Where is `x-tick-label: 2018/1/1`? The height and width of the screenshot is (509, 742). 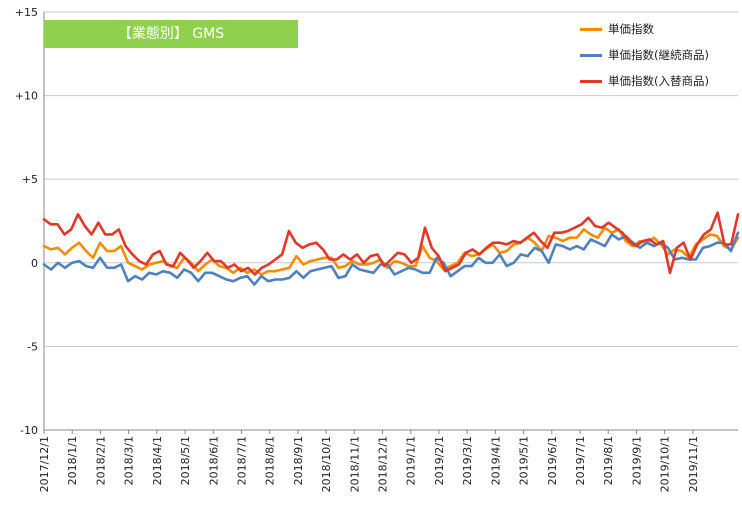
x-tick-label: 2018/1/1 is located at coordinates (72, 460).